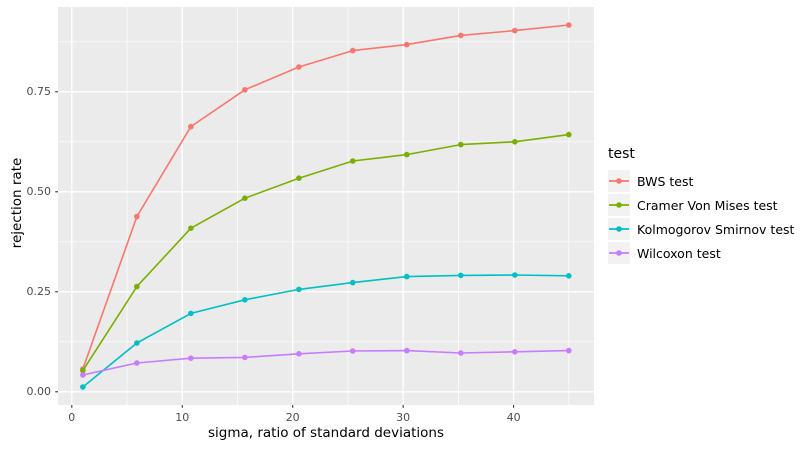 The height and width of the screenshot is (450, 800). I want to click on legend-item: Wilcoxon test, so click(701, 253).